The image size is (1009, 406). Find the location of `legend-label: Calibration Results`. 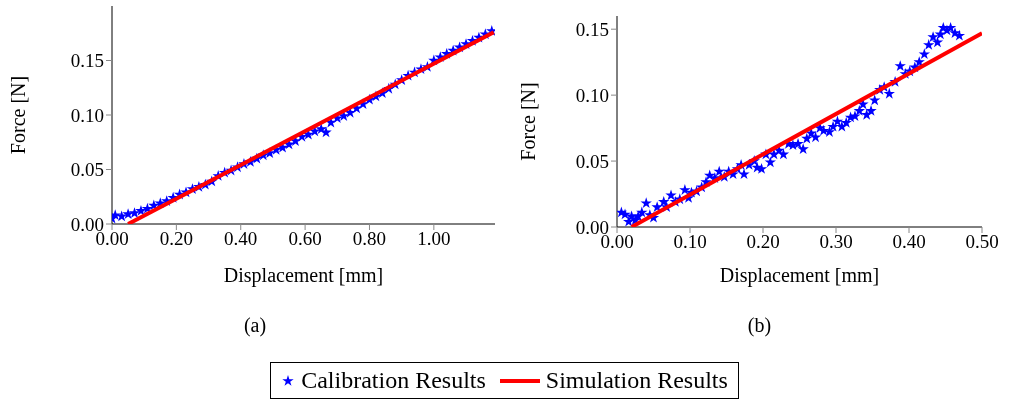

legend-label: Calibration Results is located at coordinates (393, 380).